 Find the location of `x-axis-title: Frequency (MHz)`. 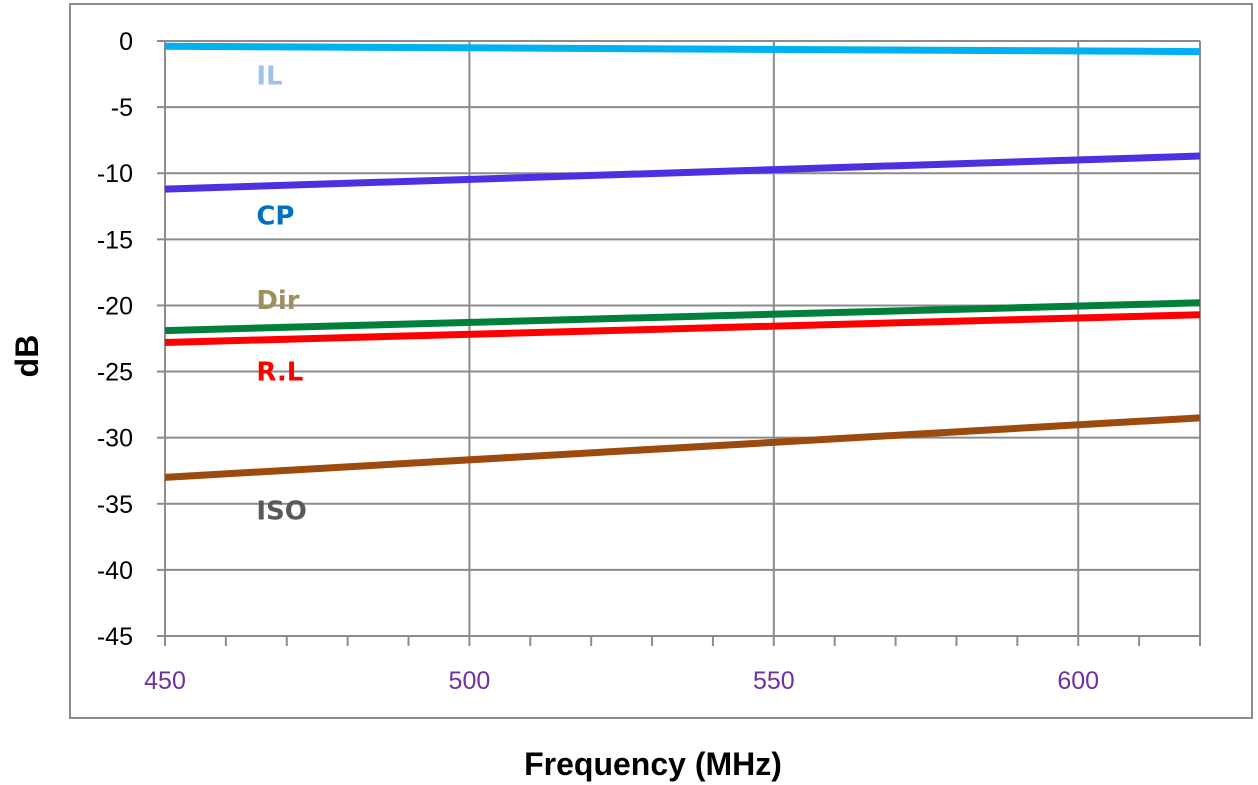

x-axis-title: Frequency (MHz) is located at coordinates (653, 764).